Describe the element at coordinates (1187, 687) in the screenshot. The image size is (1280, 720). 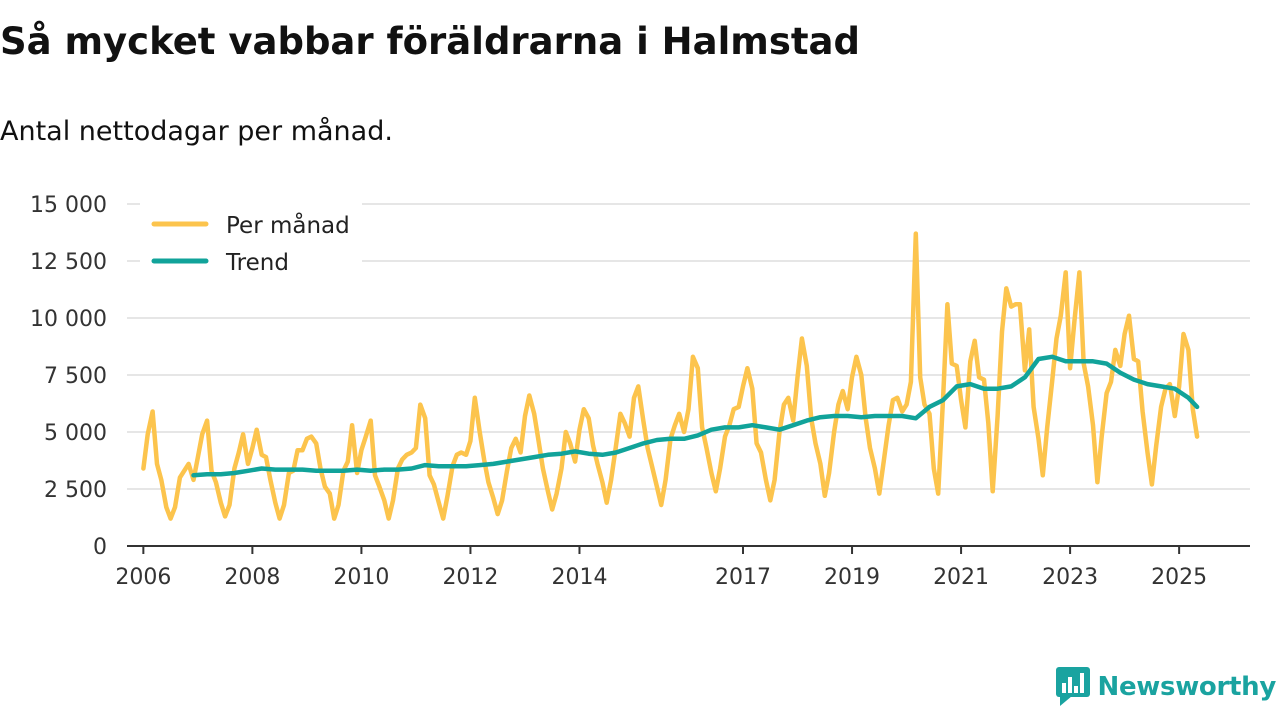
I see `brand-name: Newsworthy` at that location.